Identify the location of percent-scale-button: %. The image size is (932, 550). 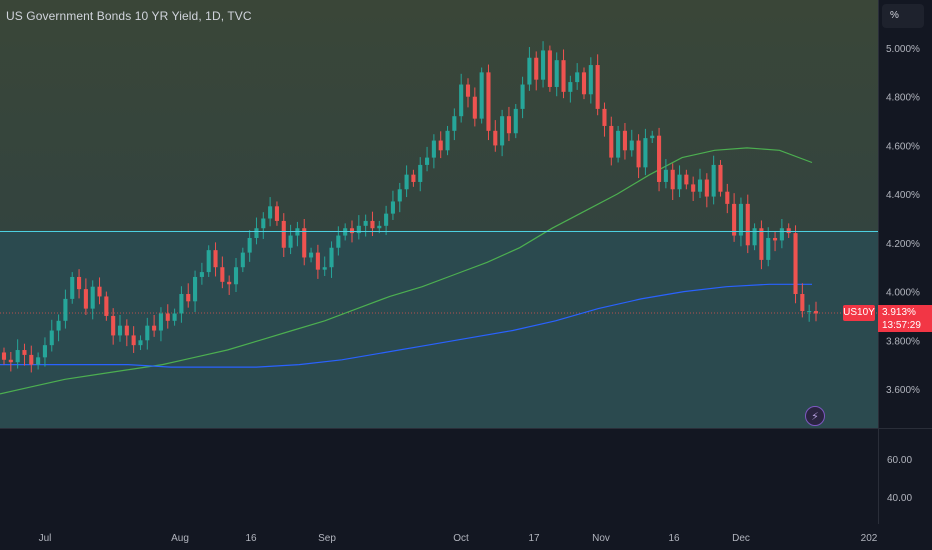
(903, 16).